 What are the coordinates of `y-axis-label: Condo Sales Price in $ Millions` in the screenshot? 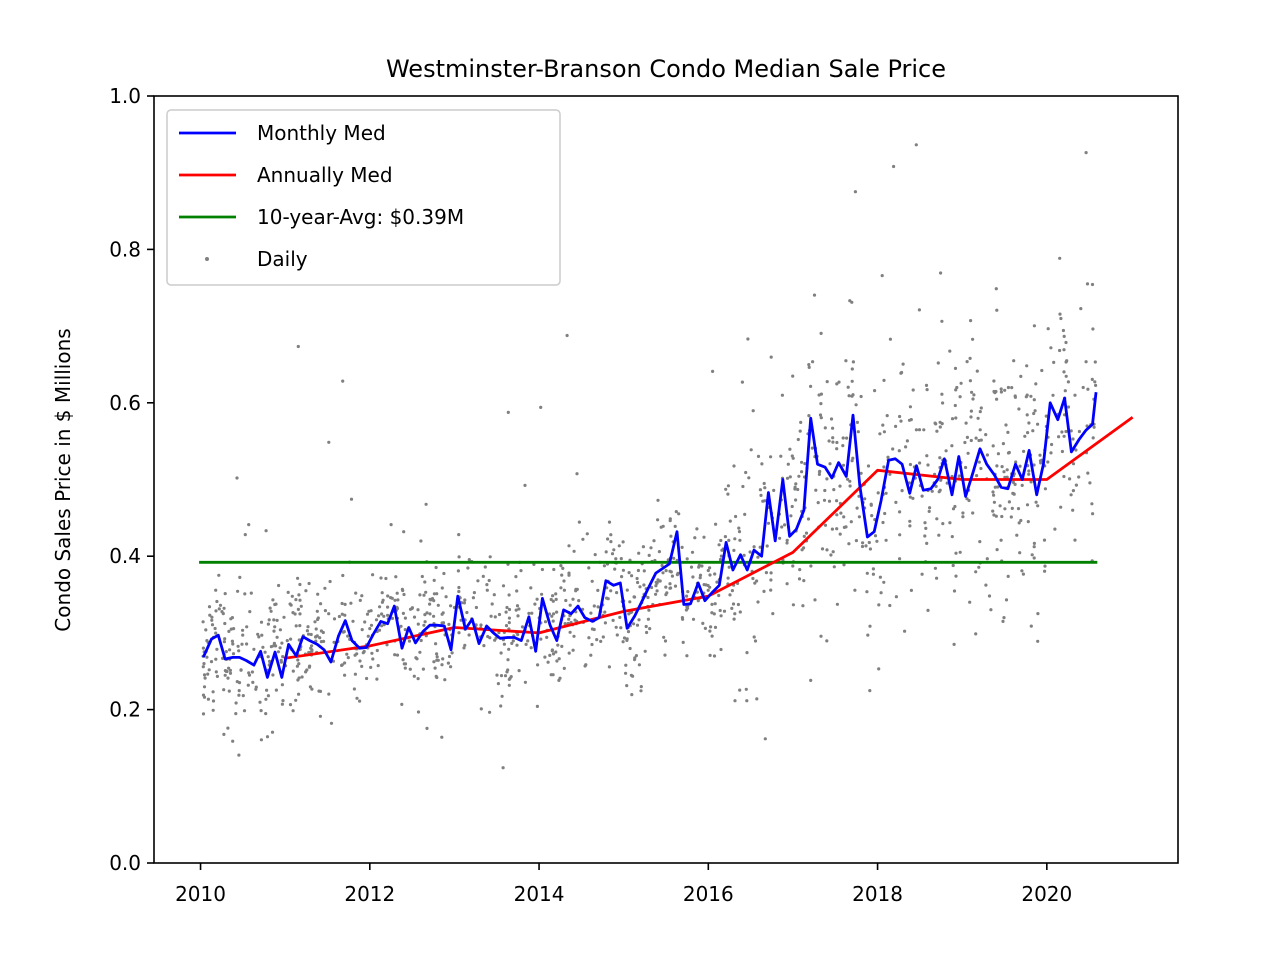 It's located at (63, 479).